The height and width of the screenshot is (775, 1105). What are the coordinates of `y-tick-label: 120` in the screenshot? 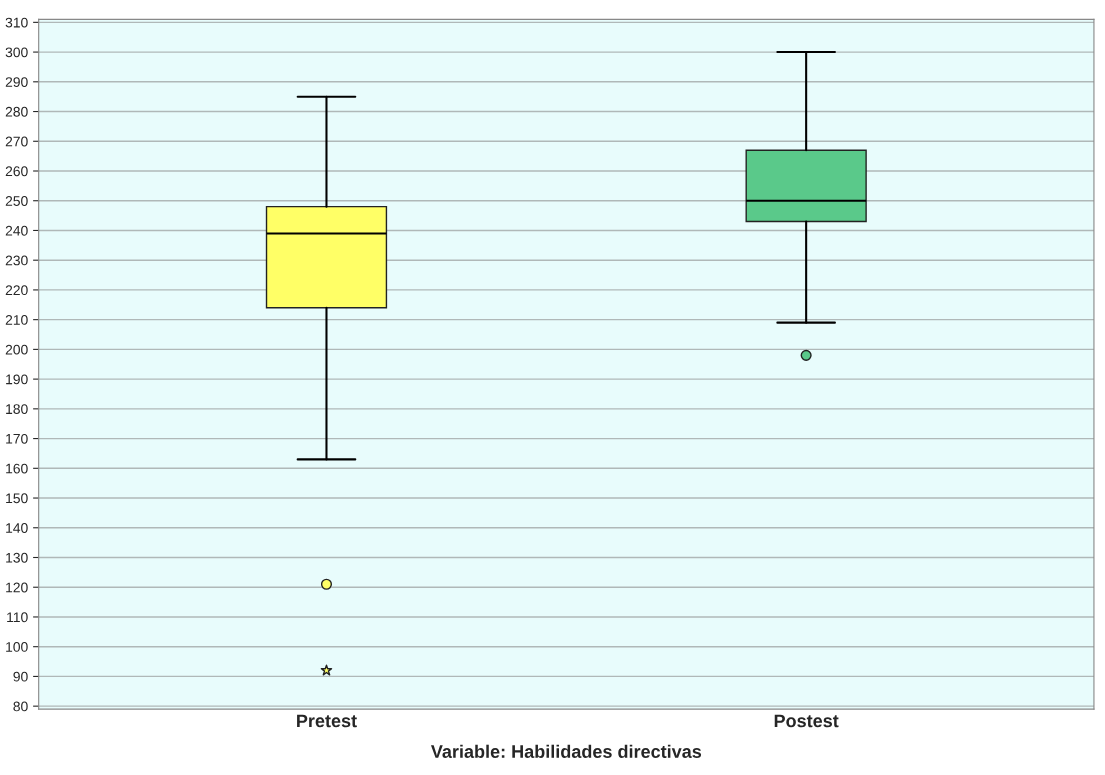 It's located at (17, 587).